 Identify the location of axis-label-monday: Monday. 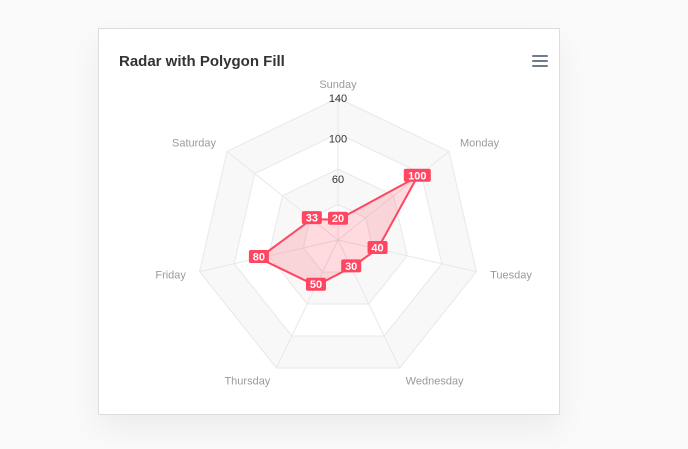
(480, 144).